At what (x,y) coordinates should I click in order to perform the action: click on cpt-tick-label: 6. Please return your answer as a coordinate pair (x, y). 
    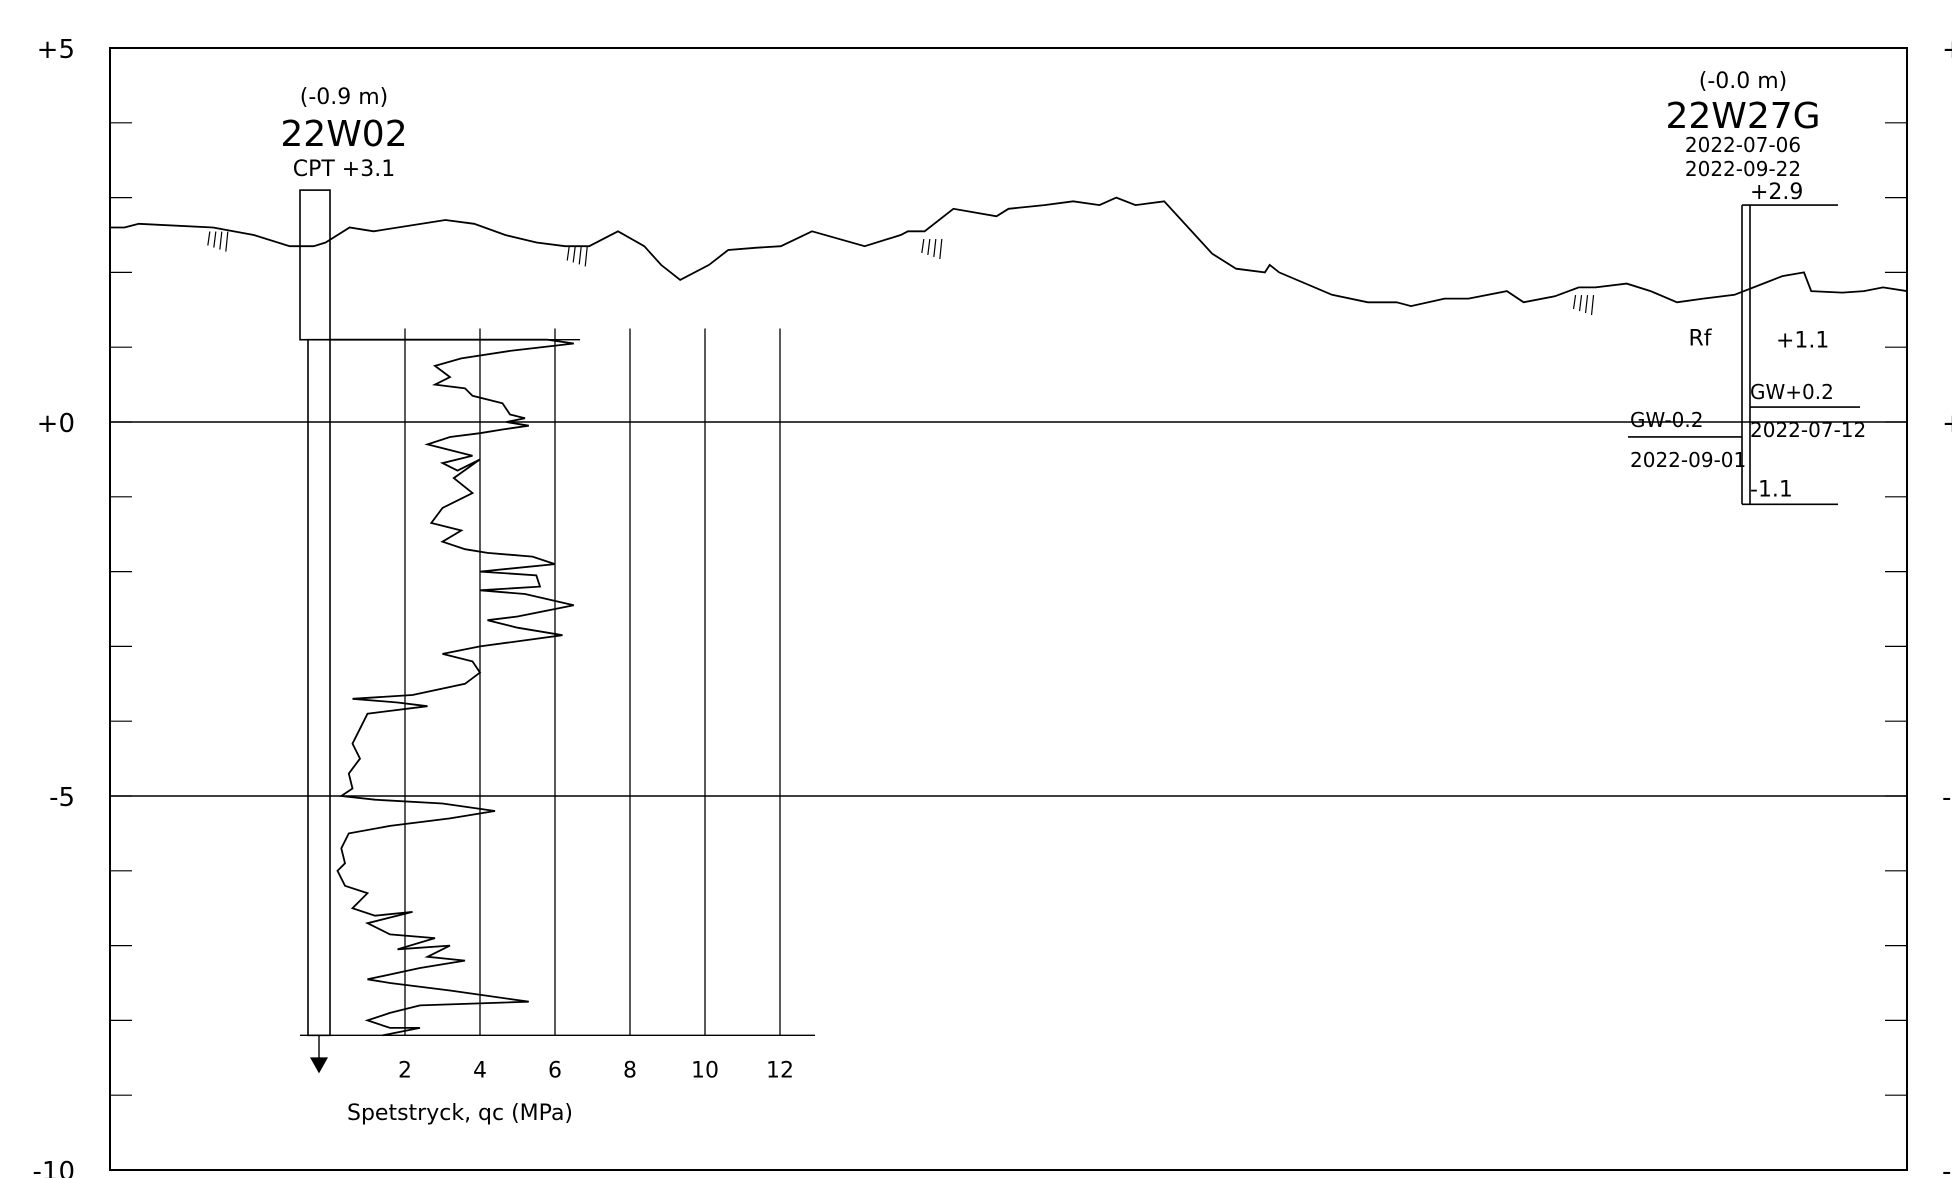
    Looking at the image, I should click on (555, 1070).